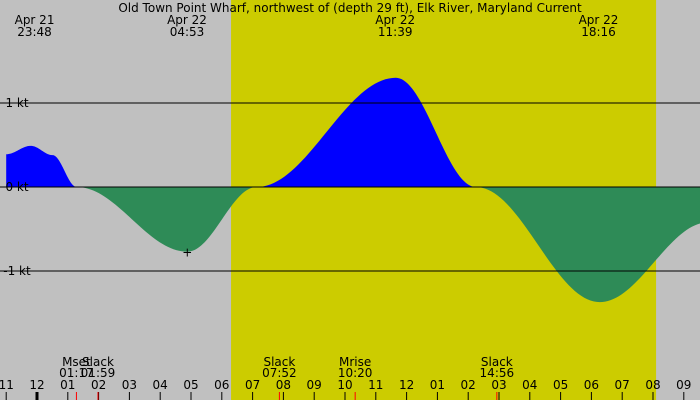  Describe the element at coordinates (17, 271) in the screenshot. I see `y-tick-label: -1 kt` at that location.